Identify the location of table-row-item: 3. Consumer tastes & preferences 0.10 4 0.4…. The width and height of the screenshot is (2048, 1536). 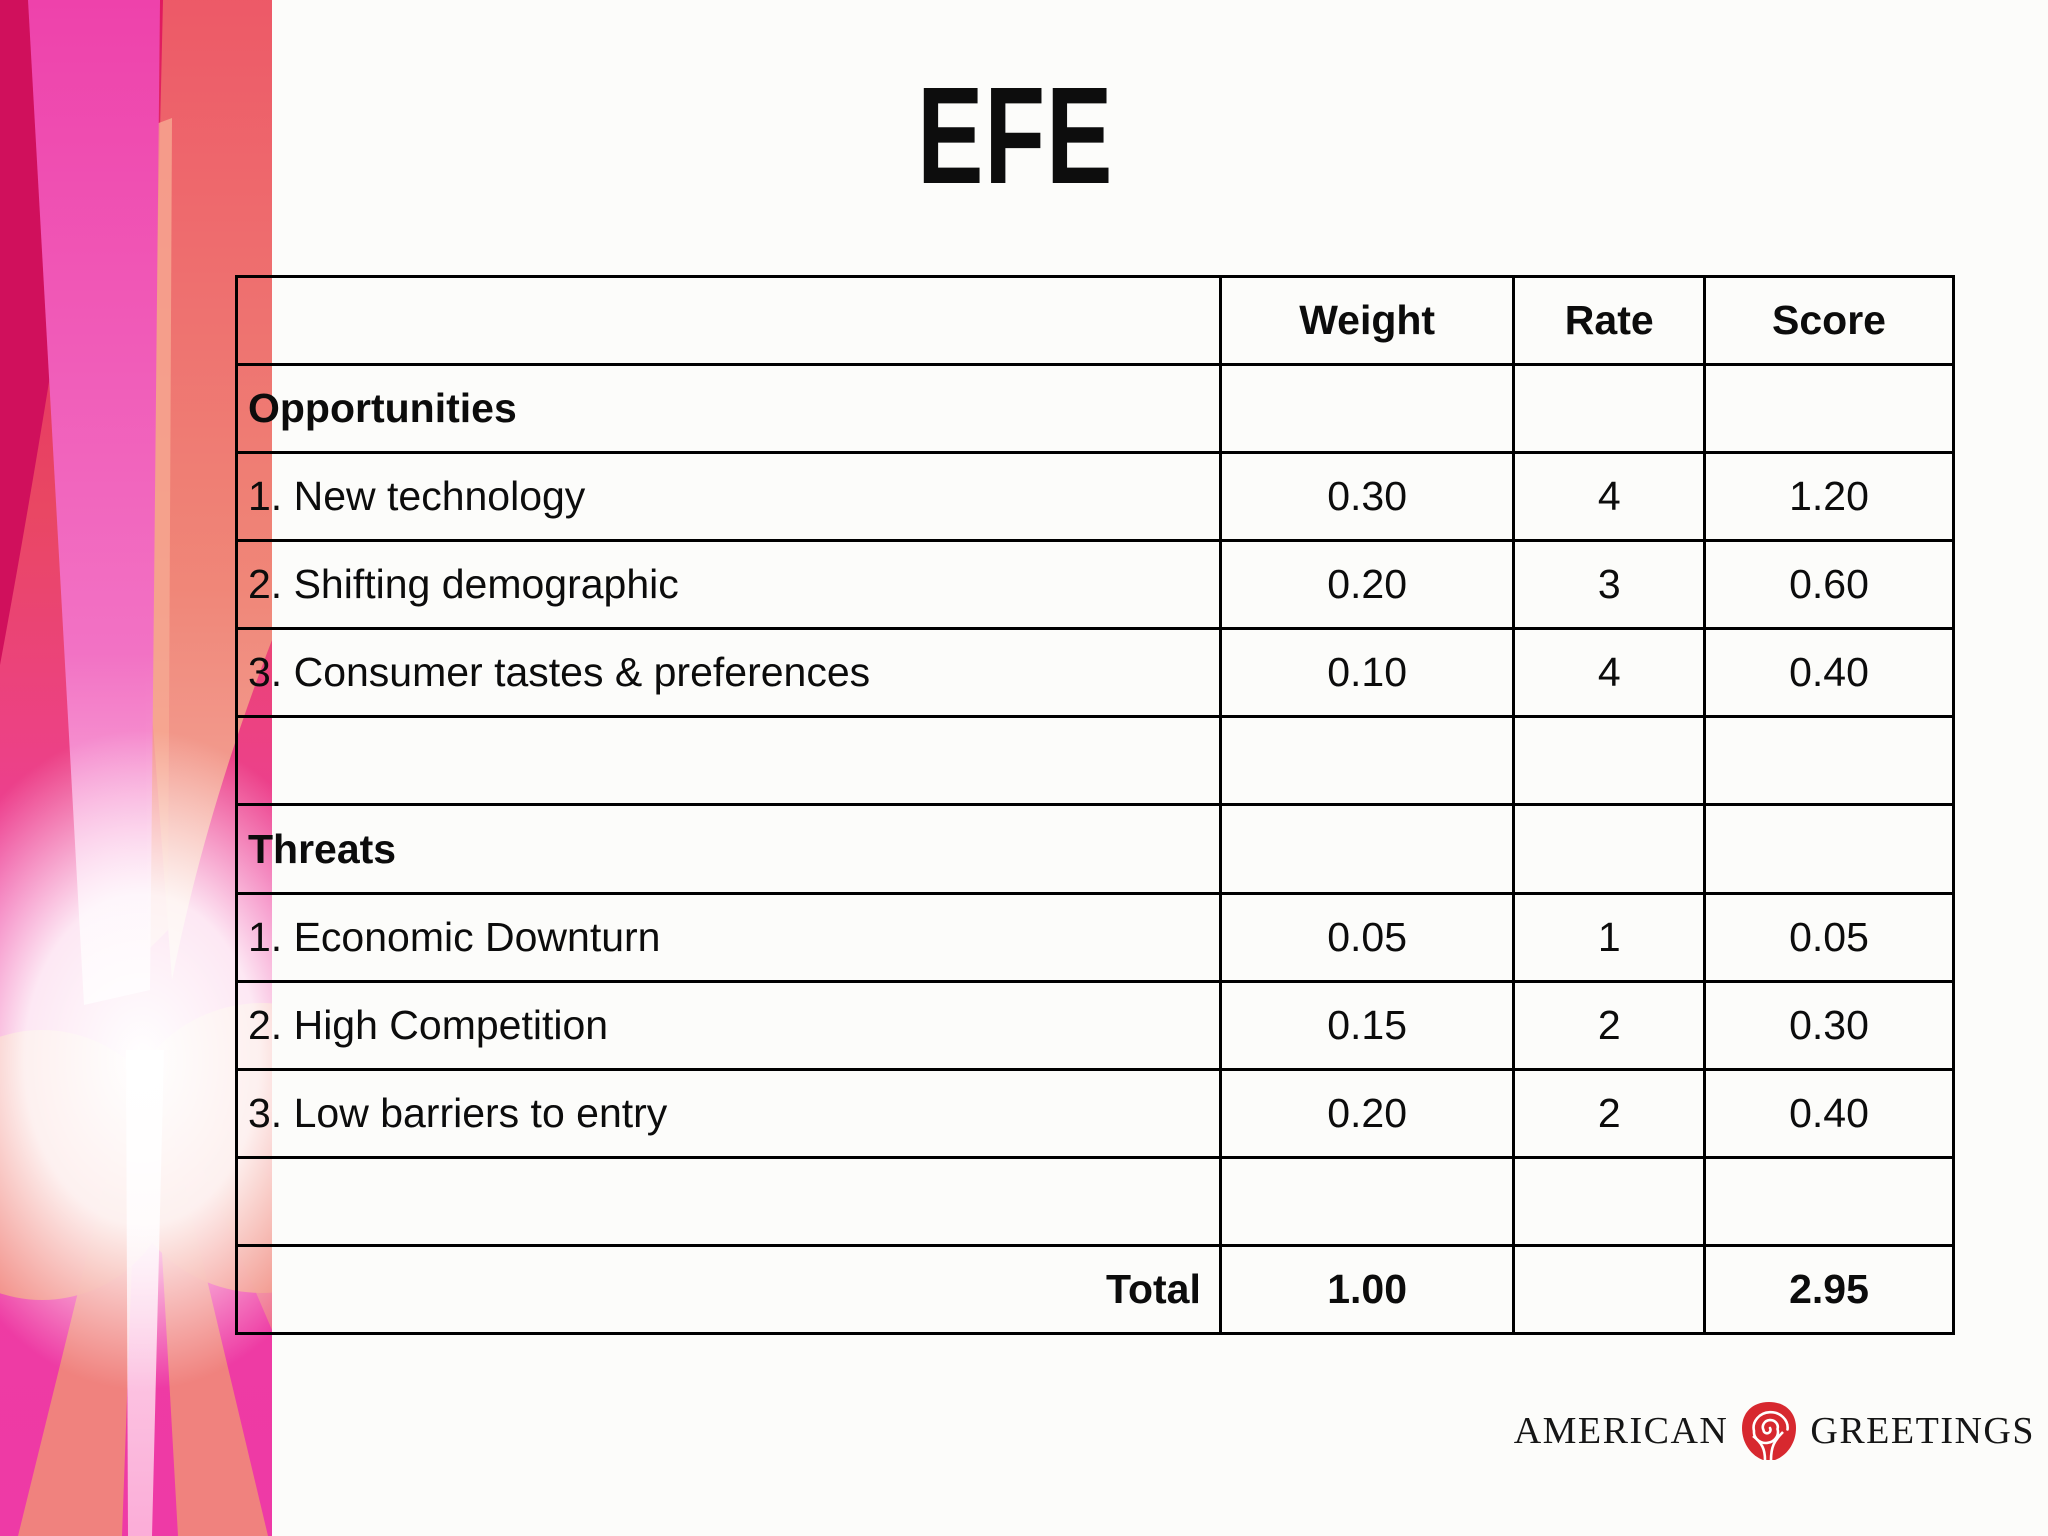
(1095, 673).